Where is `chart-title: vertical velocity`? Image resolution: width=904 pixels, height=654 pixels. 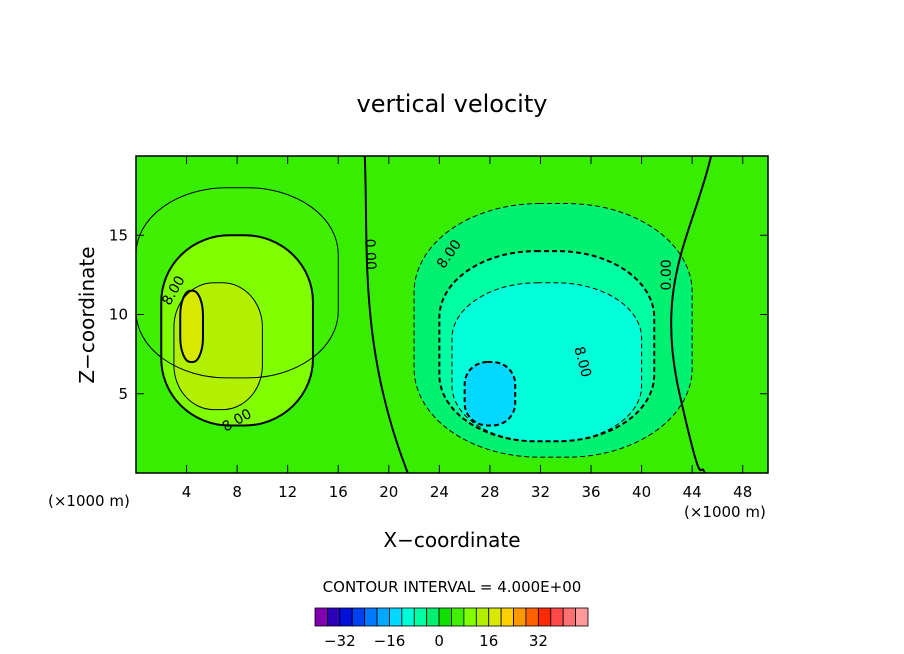
chart-title: vertical velocity is located at coordinates (452, 104).